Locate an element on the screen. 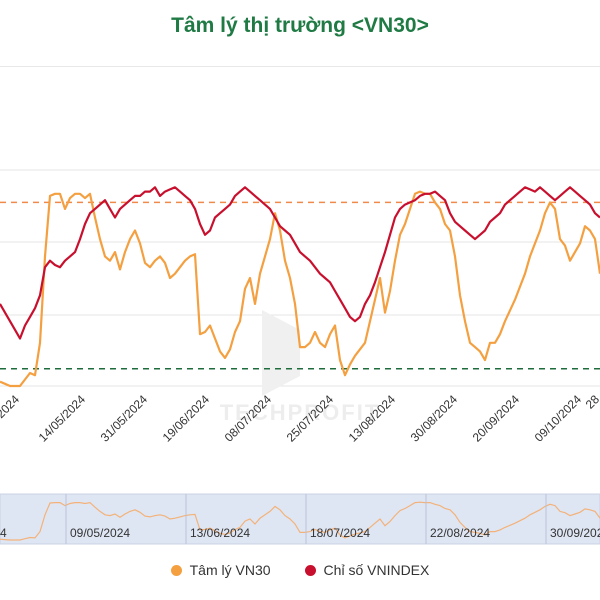 The image size is (600, 600). legend-item-vnindex: Chỉ số VNINDEX is located at coordinates (367, 570).